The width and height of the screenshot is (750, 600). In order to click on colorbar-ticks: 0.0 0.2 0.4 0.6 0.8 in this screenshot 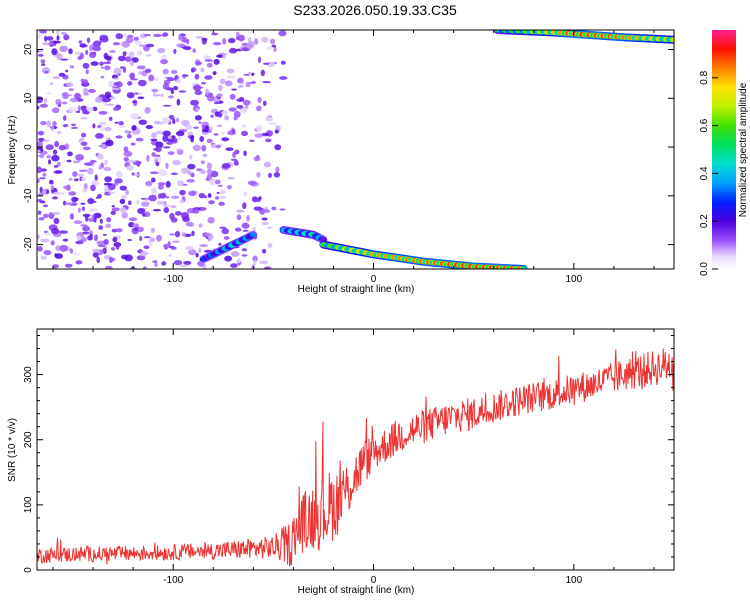, I will do `click(708, 173)`.